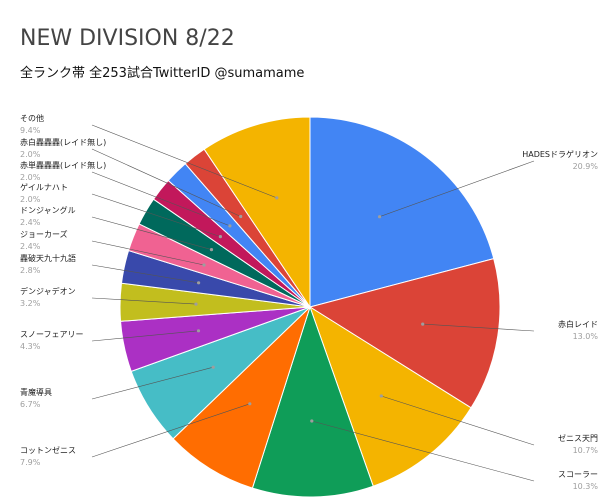 Image resolution: width=604 pixels, height=501 pixels. I want to click on slice-label: 青魔導具, so click(36, 392).